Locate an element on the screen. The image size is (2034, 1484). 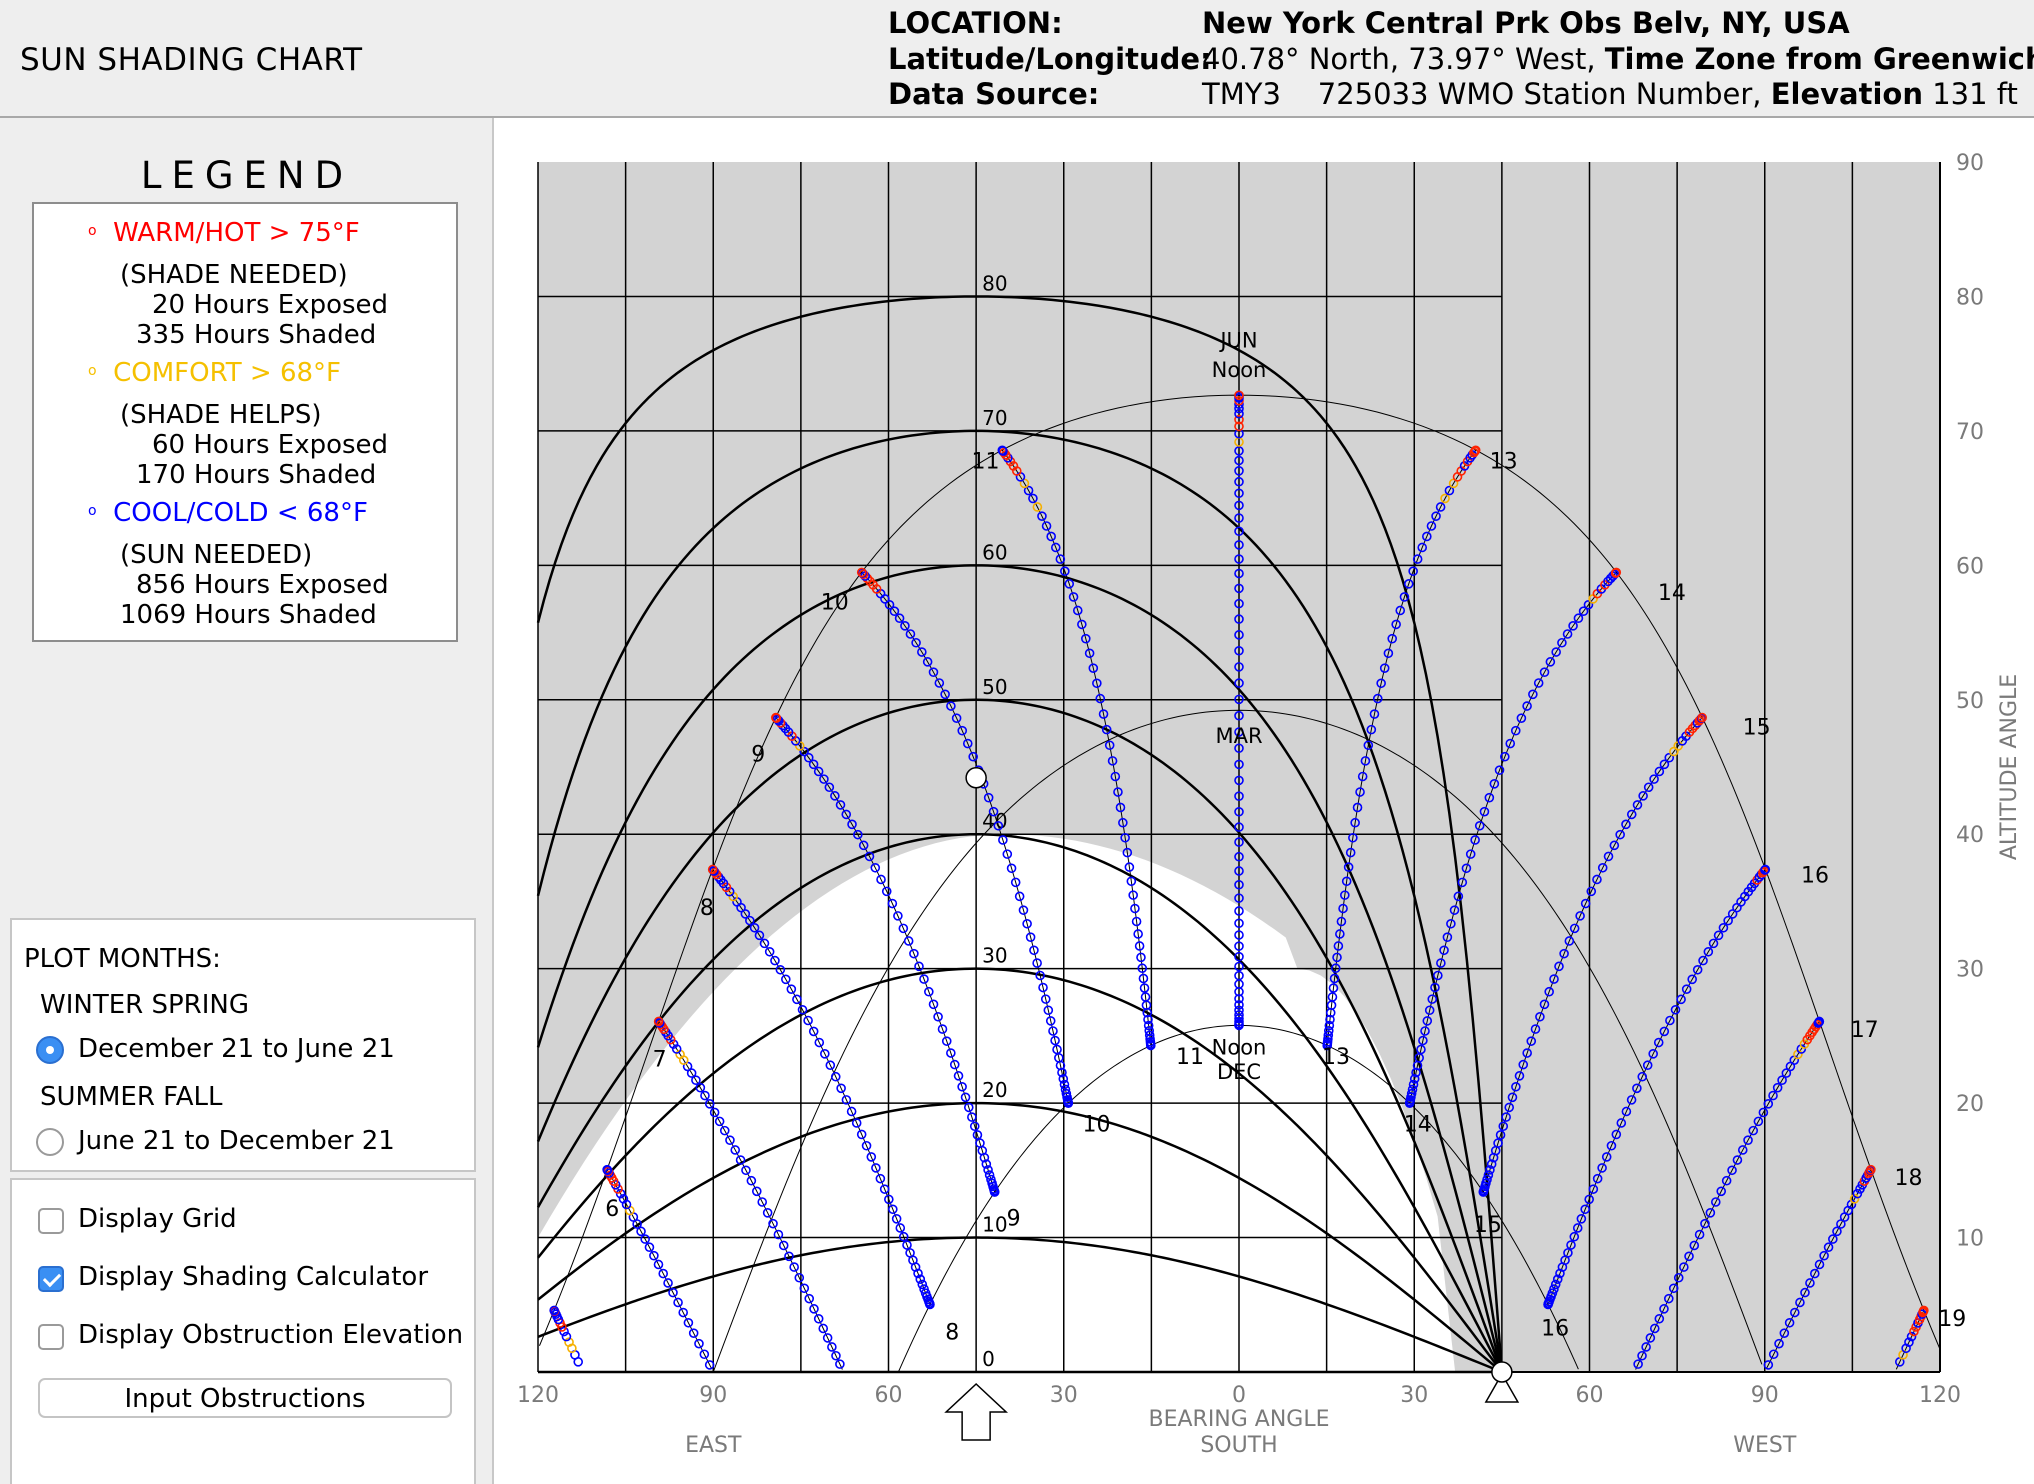
summer-fall-radio is located at coordinates (50, 1142).